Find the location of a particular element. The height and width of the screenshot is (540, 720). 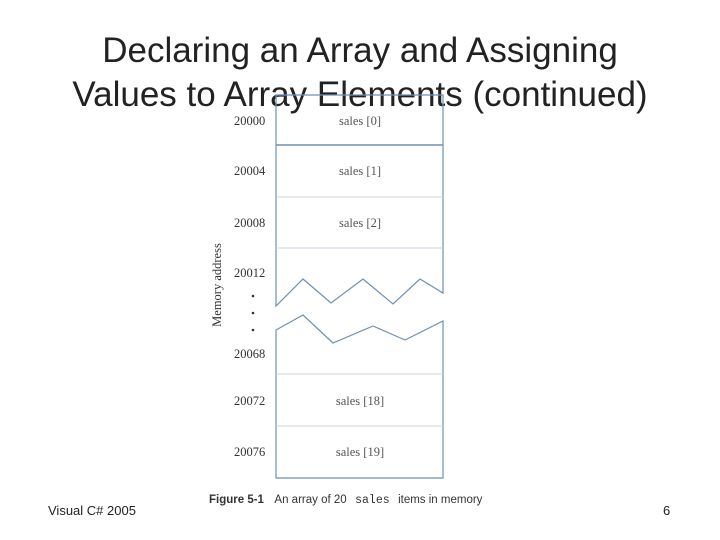

address-label: 20076 is located at coordinates (249, 452).